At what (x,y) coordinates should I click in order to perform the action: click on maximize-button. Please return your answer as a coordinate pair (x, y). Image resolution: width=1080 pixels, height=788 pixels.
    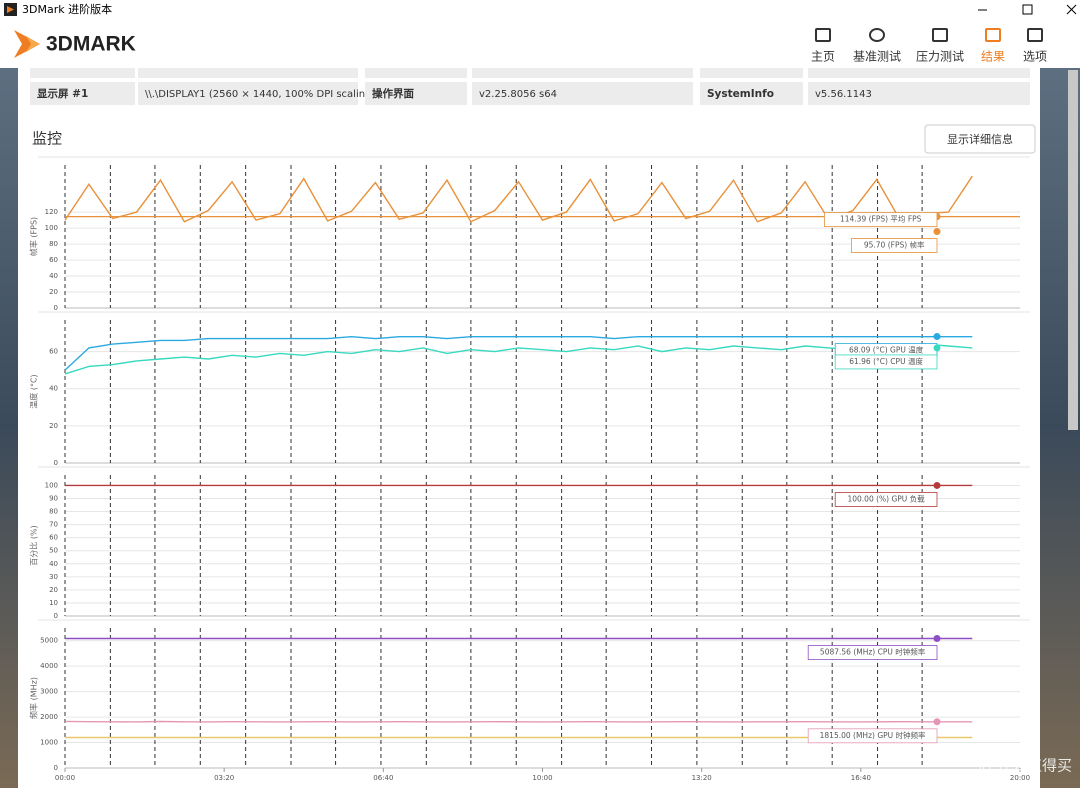
    Looking at the image, I should click on (1027, 9).